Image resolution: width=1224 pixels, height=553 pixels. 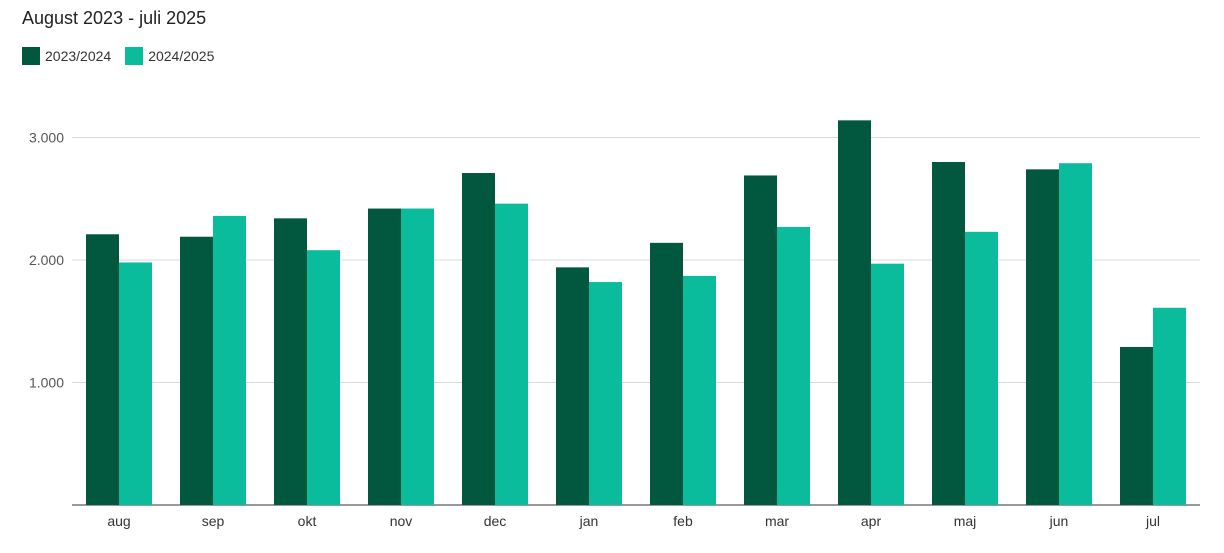 I want to click on x-tick-label-apr: apr, so click(x=871, y=521).